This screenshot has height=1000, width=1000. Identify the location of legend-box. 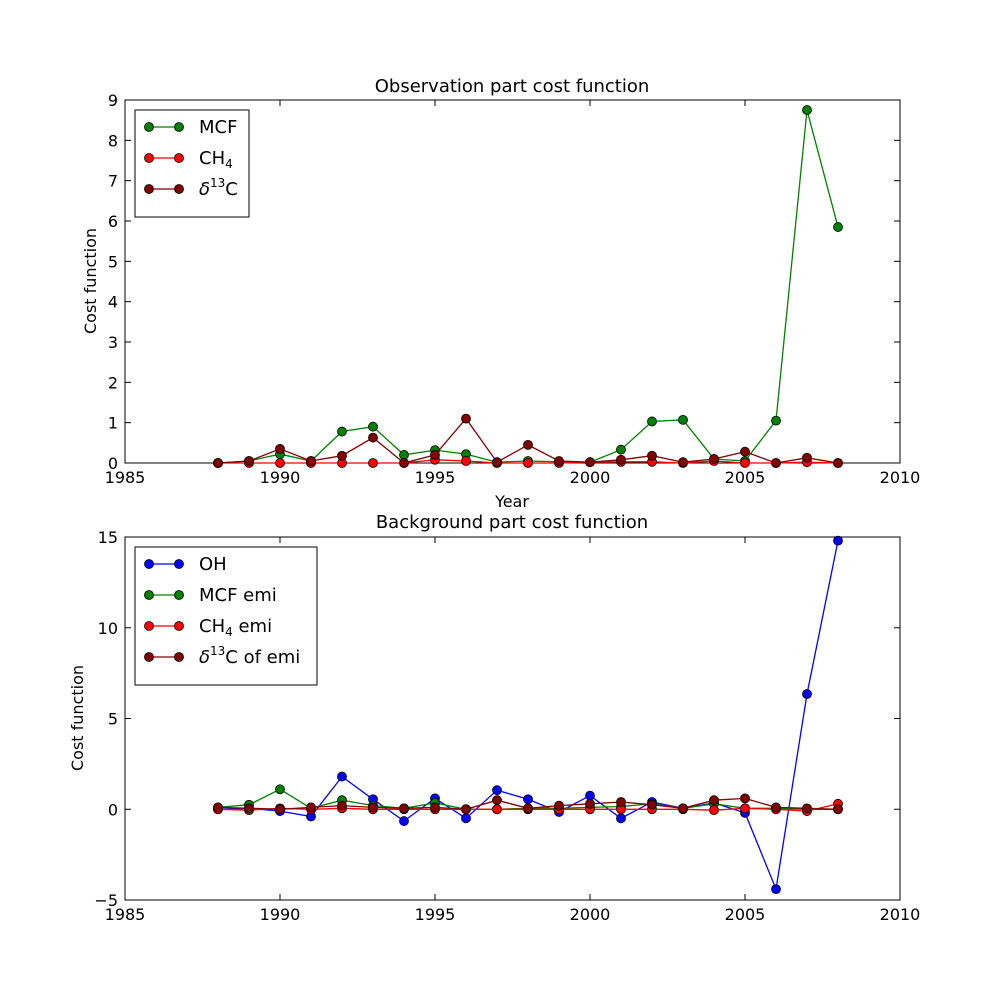
(192, 163).